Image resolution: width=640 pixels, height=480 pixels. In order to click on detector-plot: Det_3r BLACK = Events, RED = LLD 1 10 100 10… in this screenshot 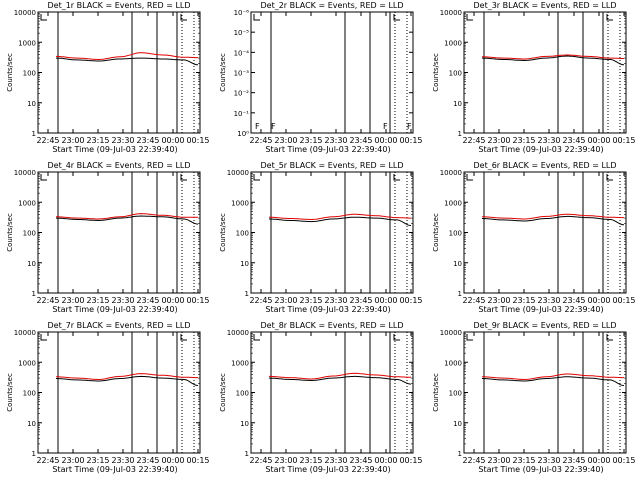, I will do `click(534, 77)`.